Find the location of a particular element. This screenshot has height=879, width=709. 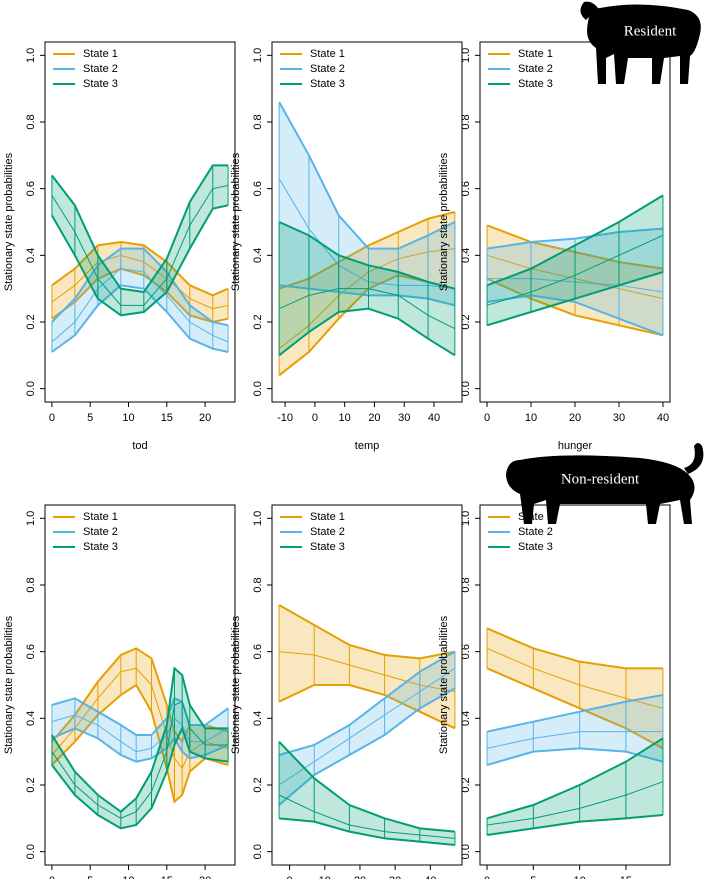

annotation: Resident is located at coordinates (650, 31).